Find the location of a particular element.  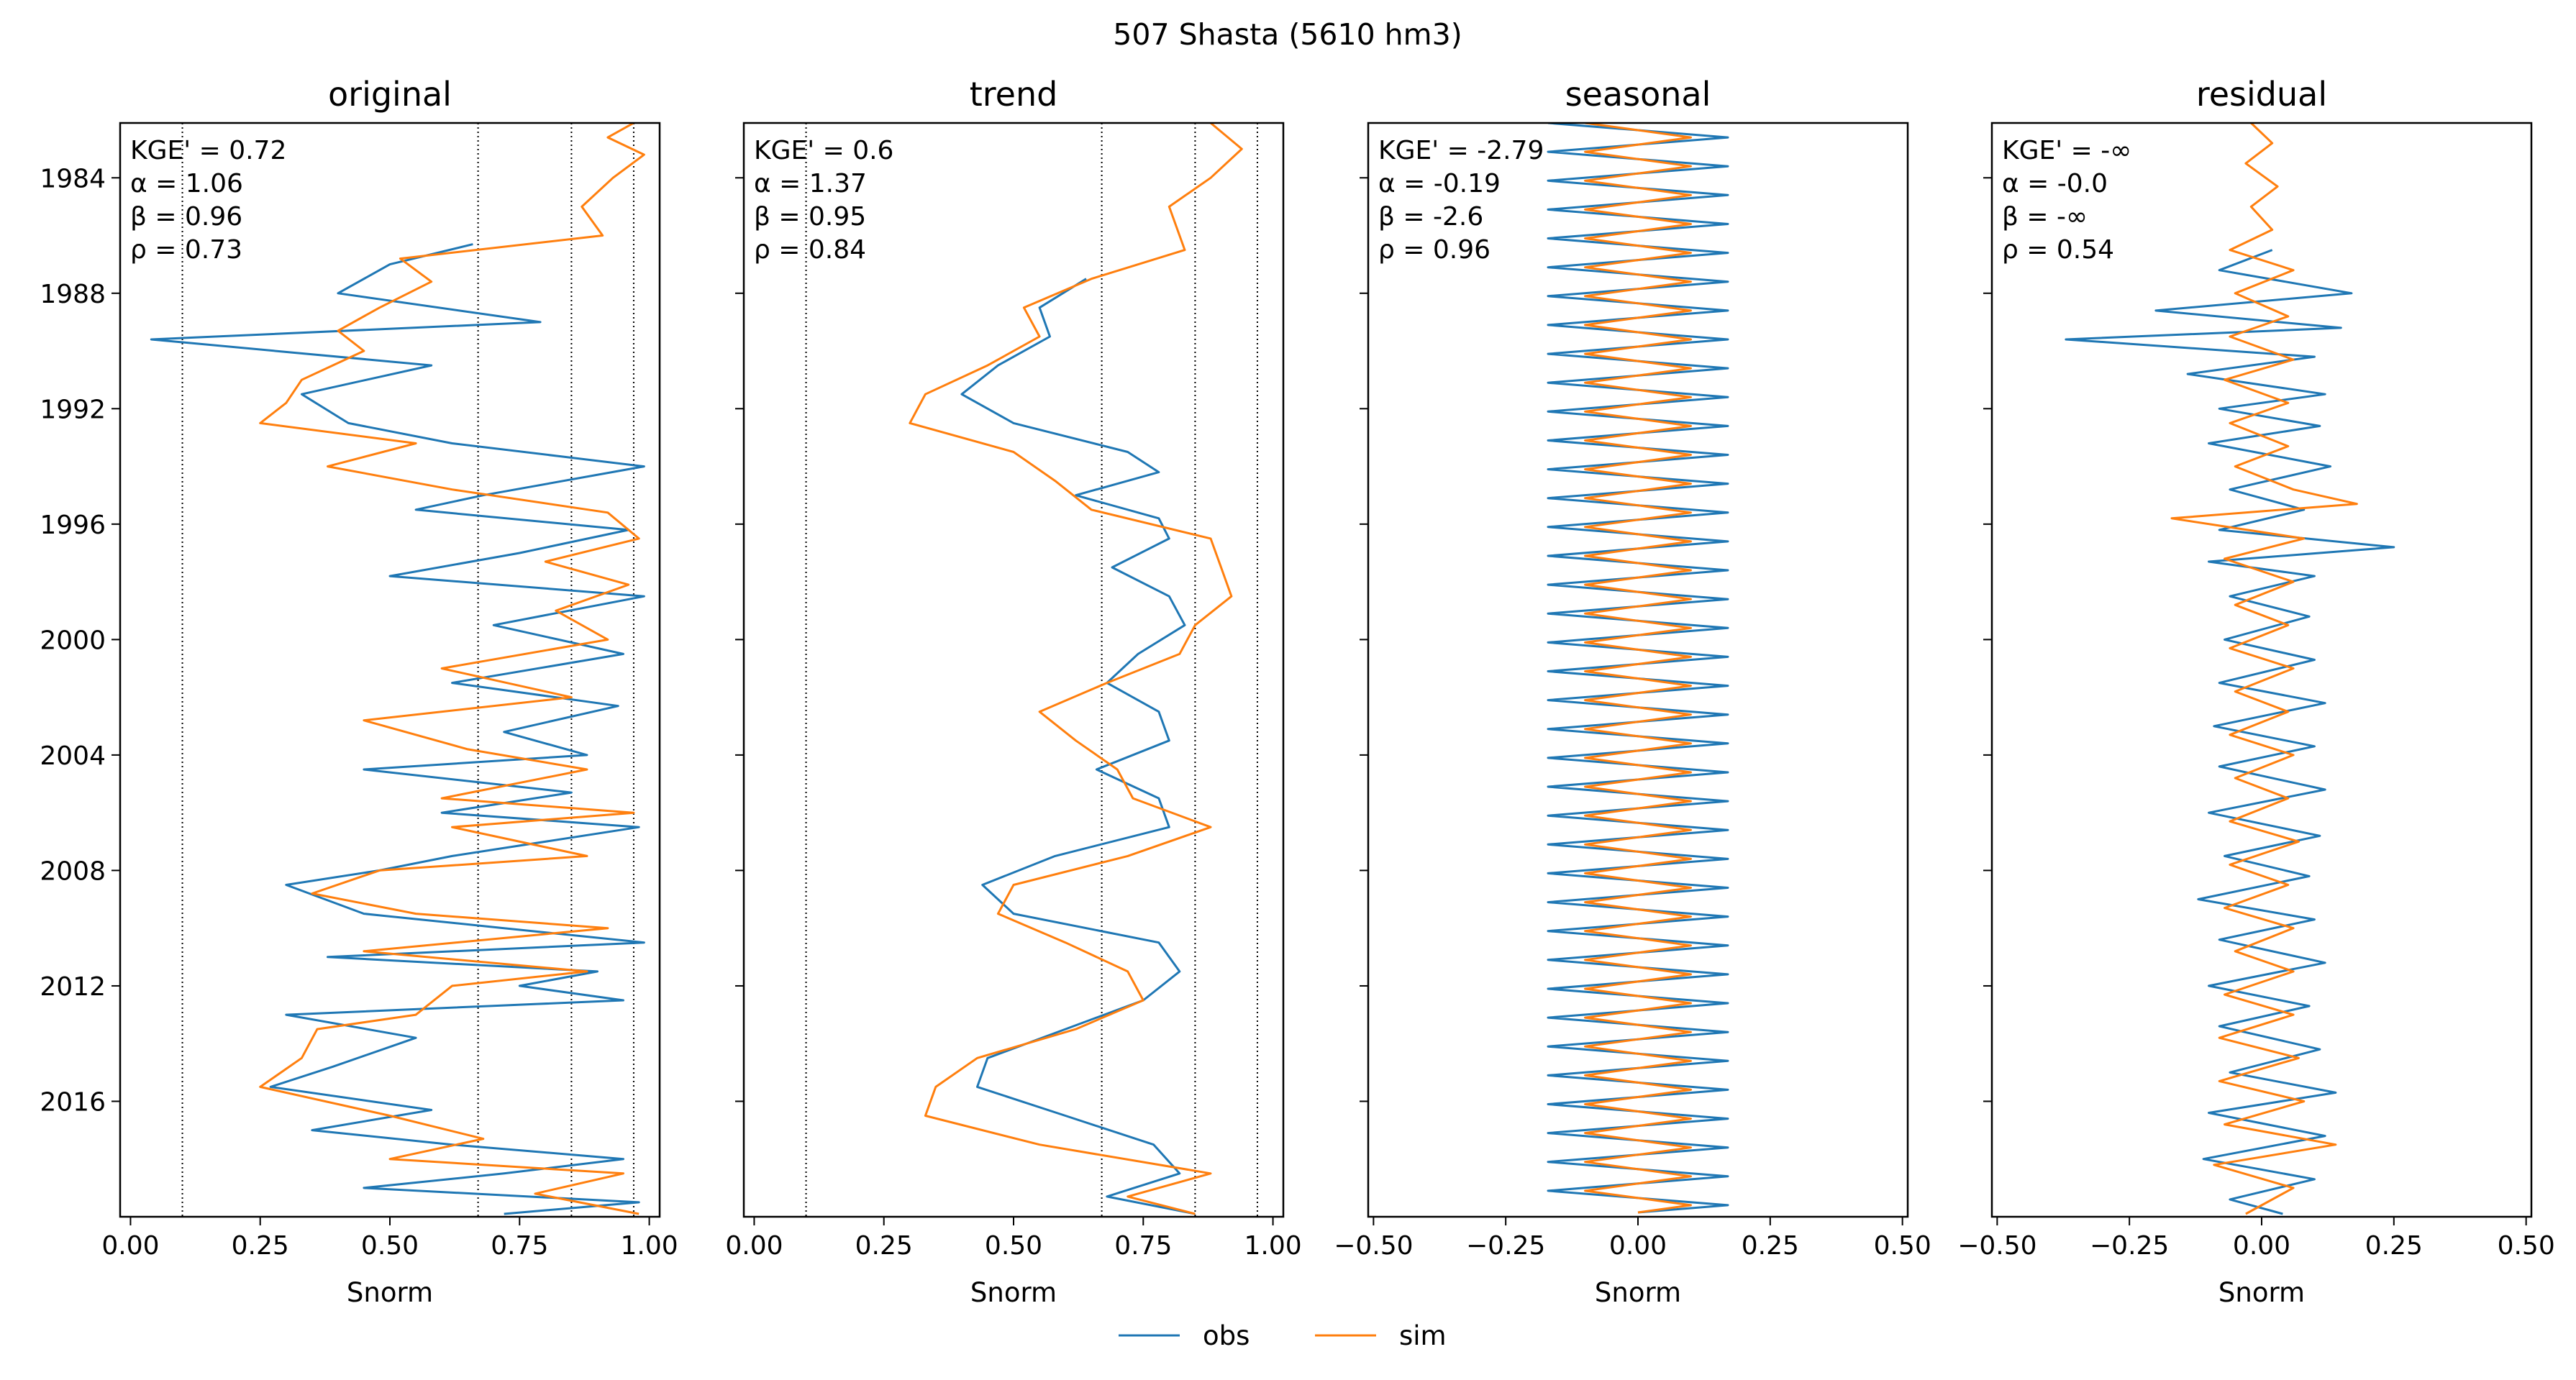

metric-kge: KGE' = -∞ is located at coordinates (2066, 150).